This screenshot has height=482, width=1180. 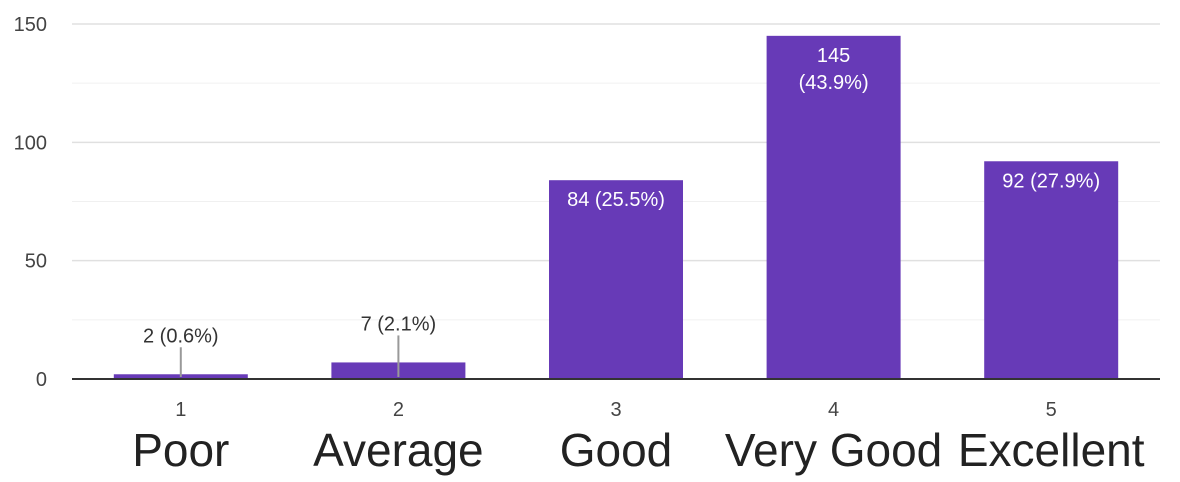 I want to click on x-tick-label: 1, so click(x=180, y=410).